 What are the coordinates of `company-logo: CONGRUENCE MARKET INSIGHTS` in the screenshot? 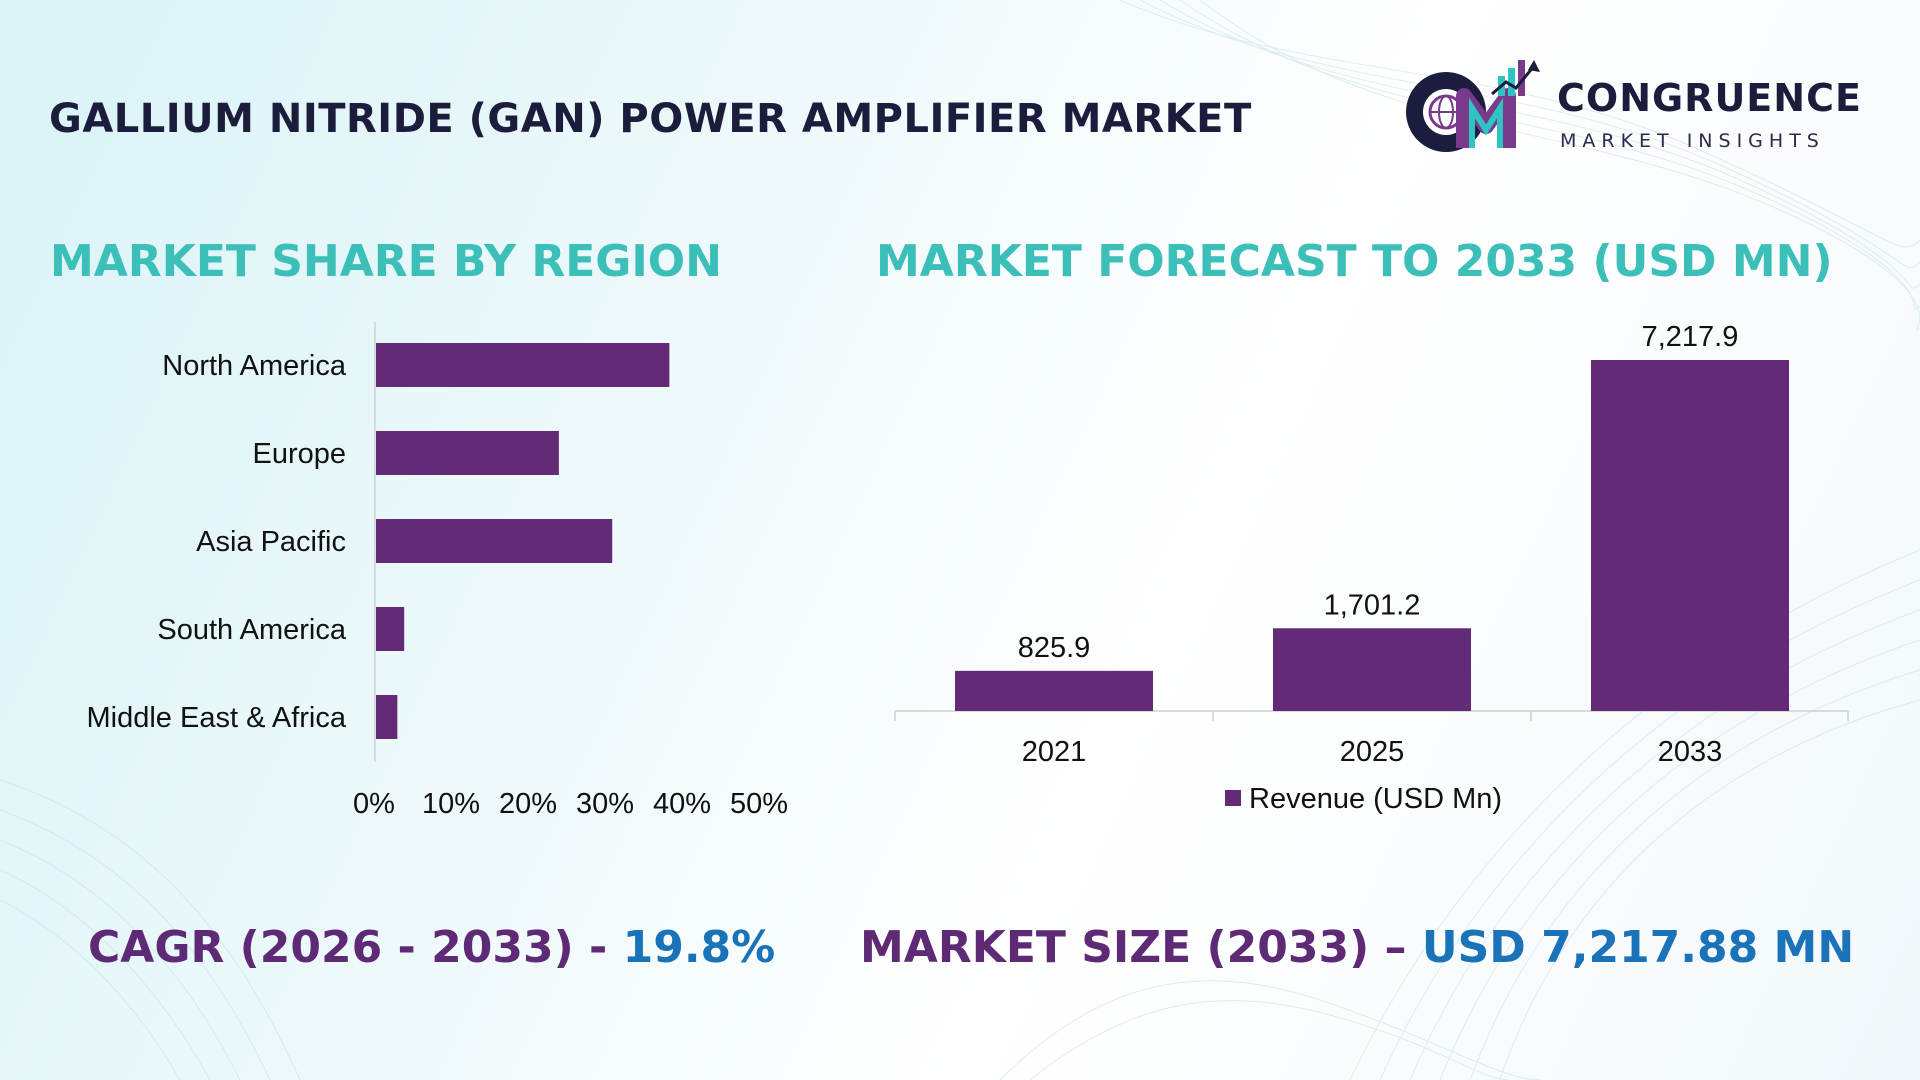 It's located at (1635, 106).